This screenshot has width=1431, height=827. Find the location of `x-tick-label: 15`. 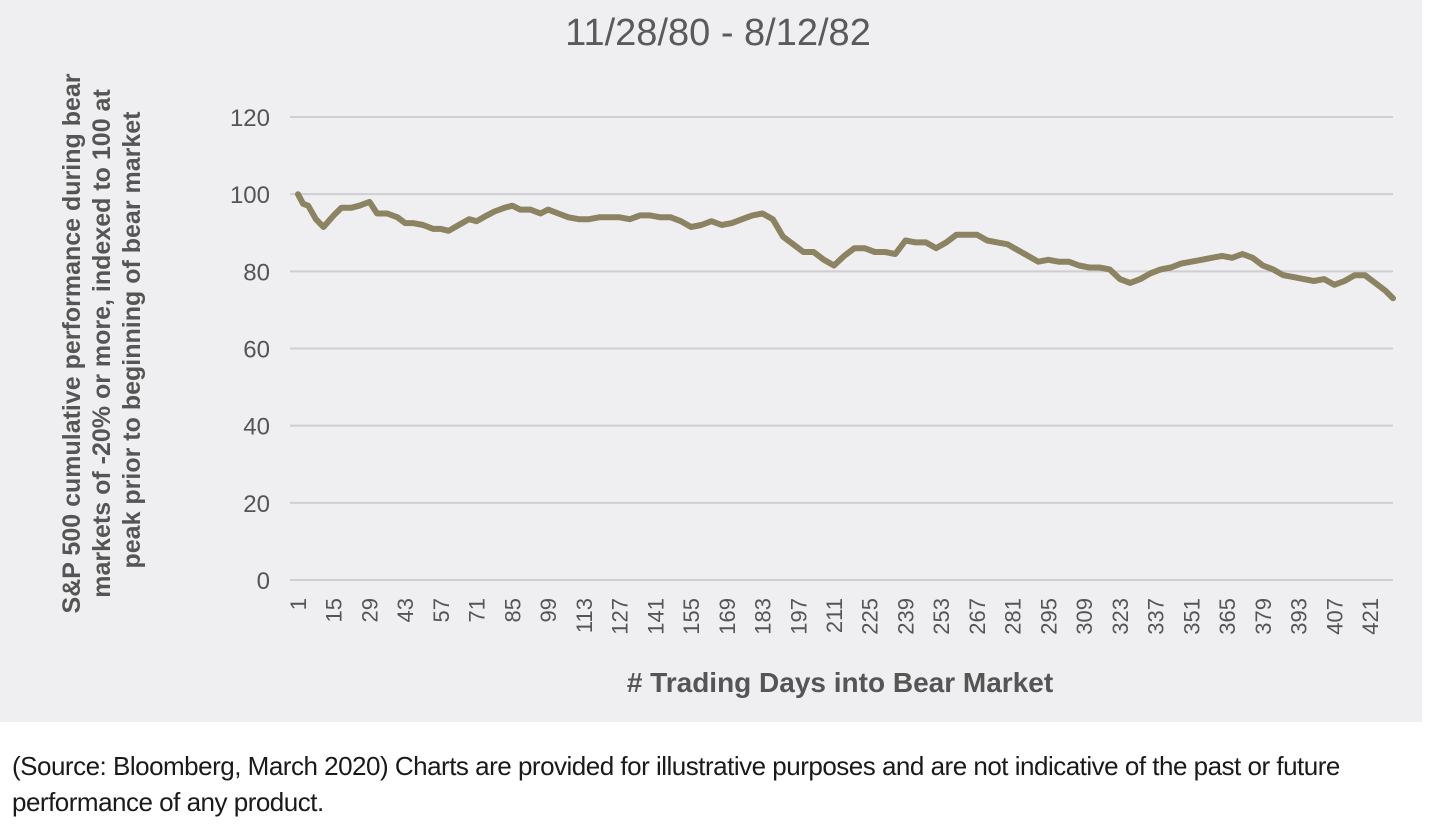

x-tick-label: 15 is located at coordinates (334, 610).